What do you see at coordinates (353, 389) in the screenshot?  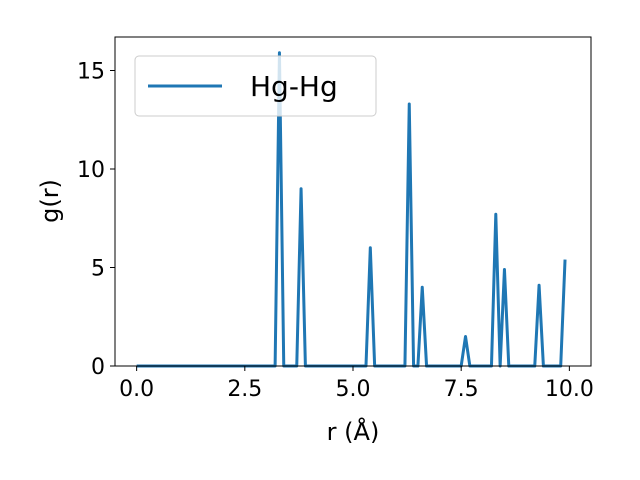 I see `x-tick-label: 5.0` at bounding box center [353, 389].